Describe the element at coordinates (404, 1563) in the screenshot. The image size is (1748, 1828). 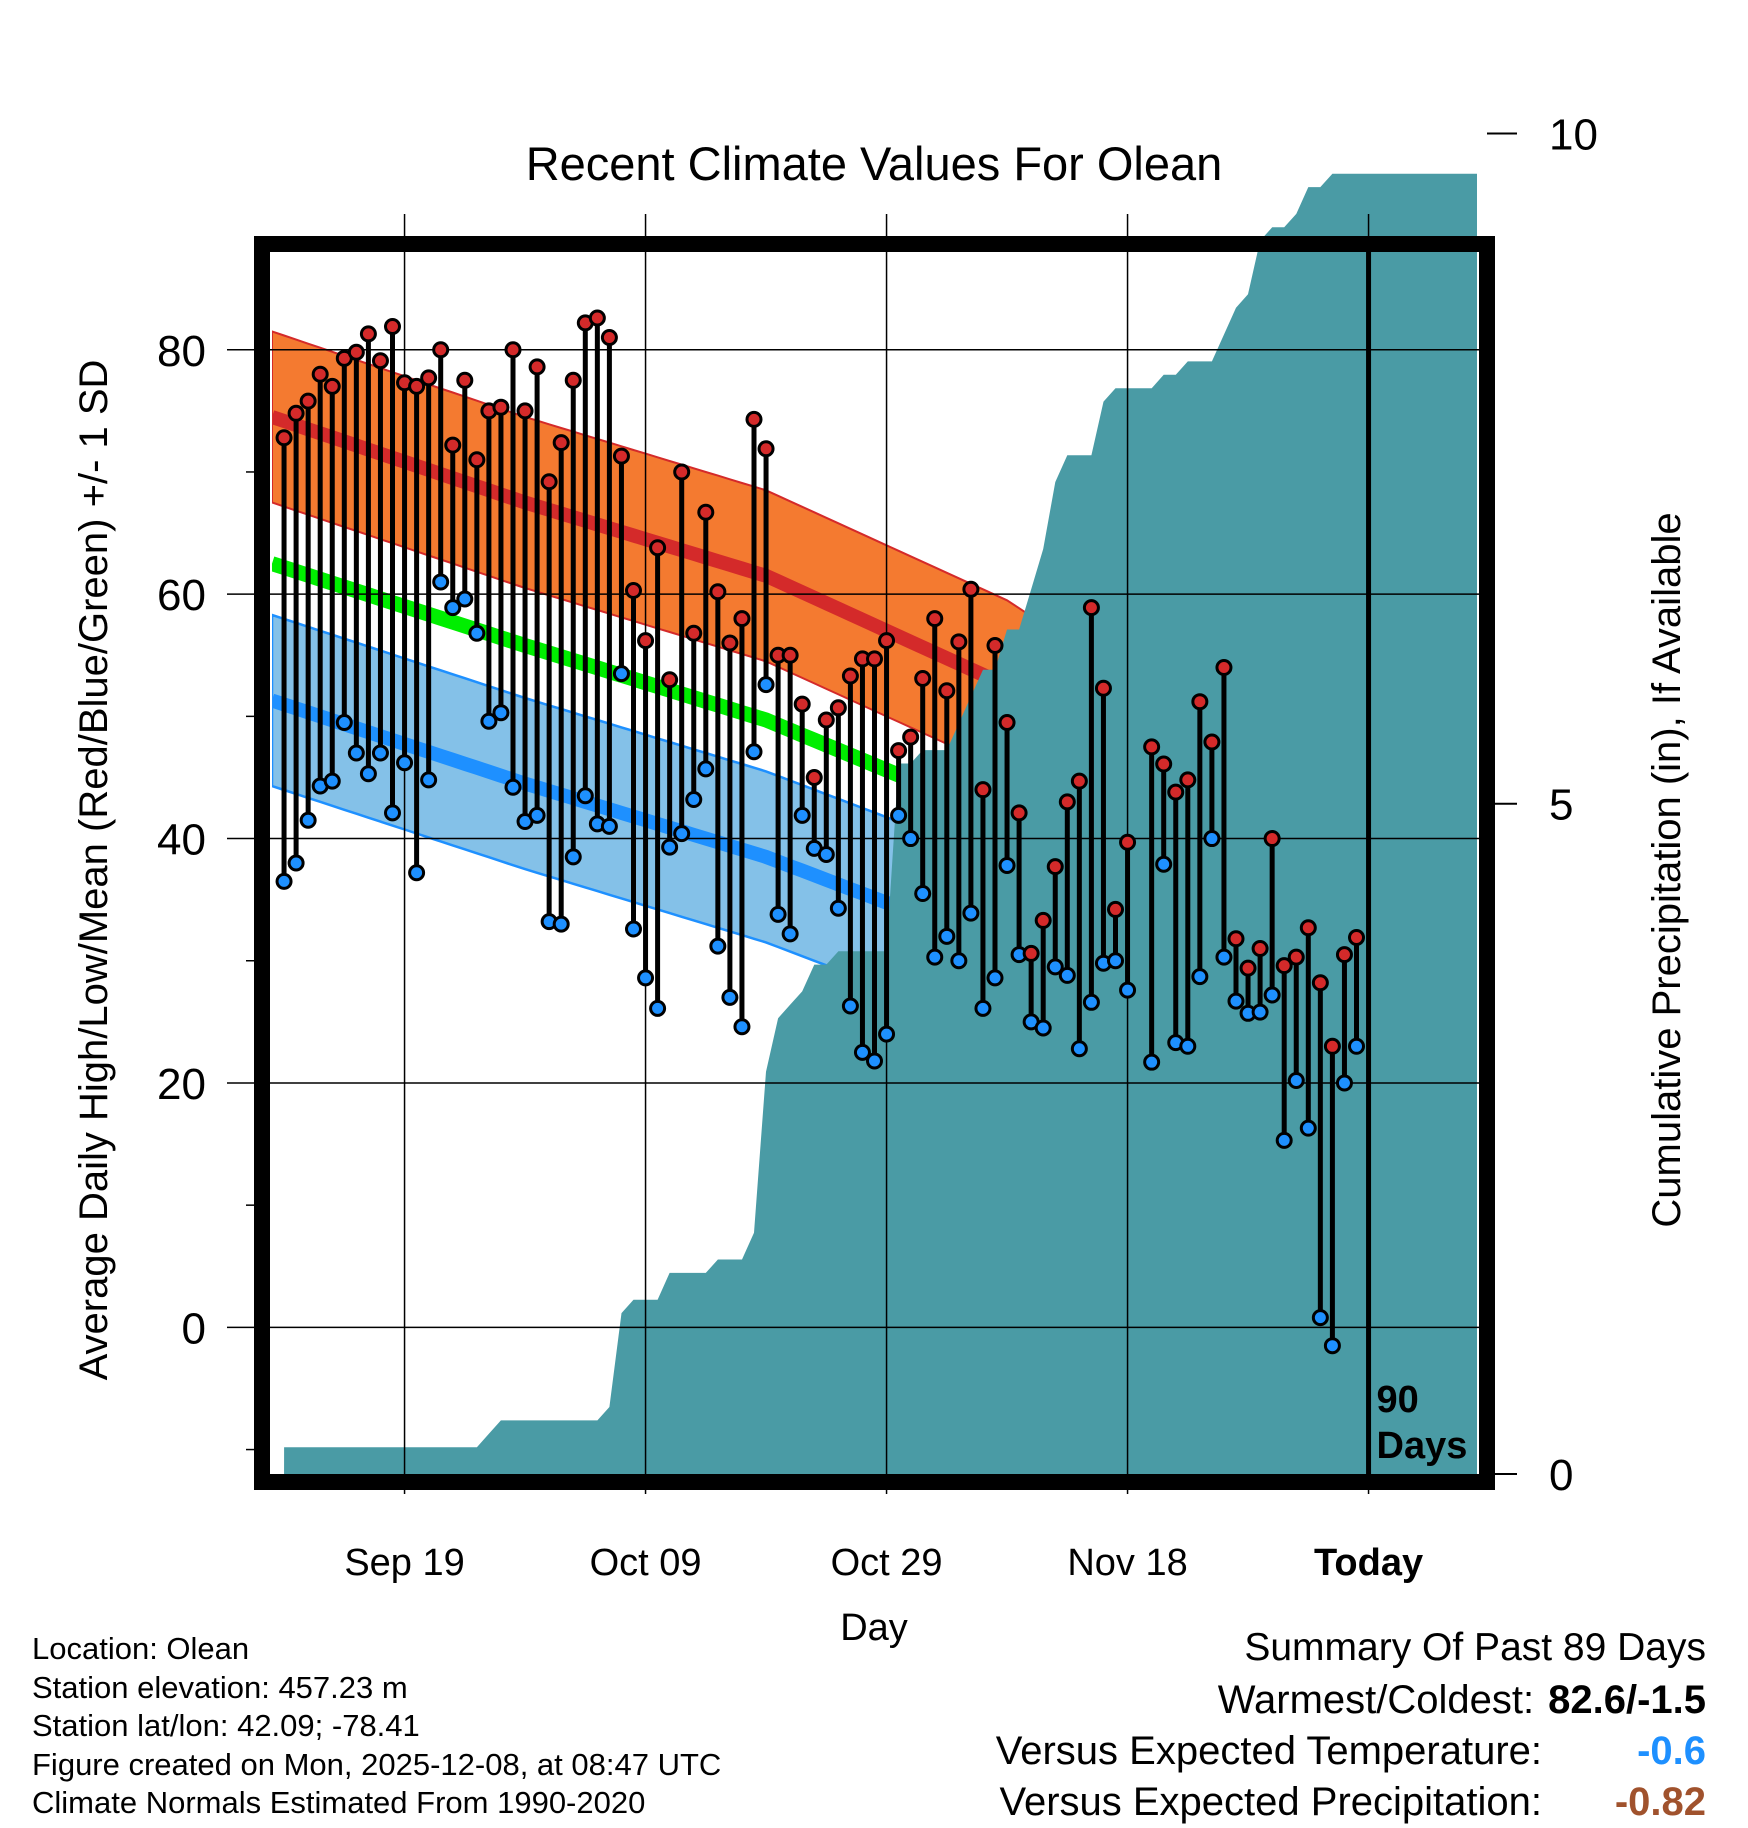
I see `x-tick-label: Sep 19` at that location.